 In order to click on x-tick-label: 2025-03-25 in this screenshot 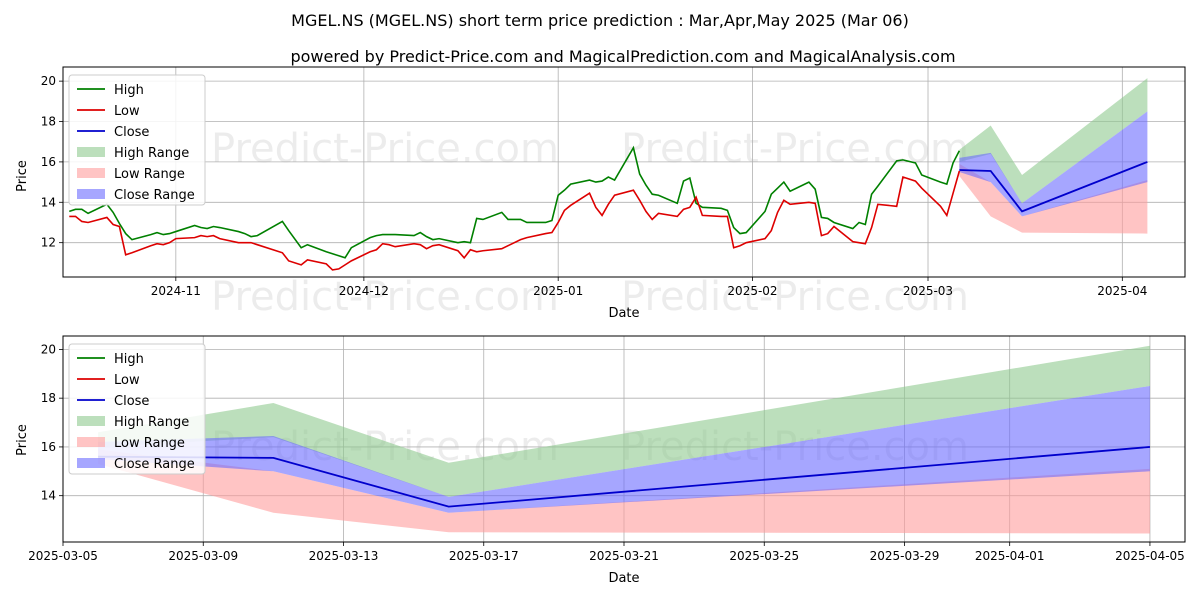, I will do `click(764, 556)`.